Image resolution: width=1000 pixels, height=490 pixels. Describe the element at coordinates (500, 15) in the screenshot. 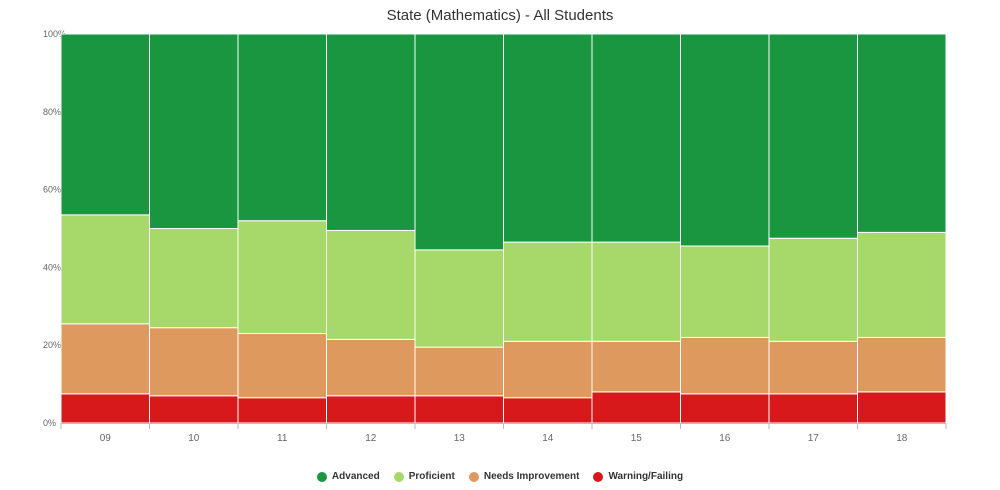

I see `chart-title: State (Mathematics) - All Students` at that location.